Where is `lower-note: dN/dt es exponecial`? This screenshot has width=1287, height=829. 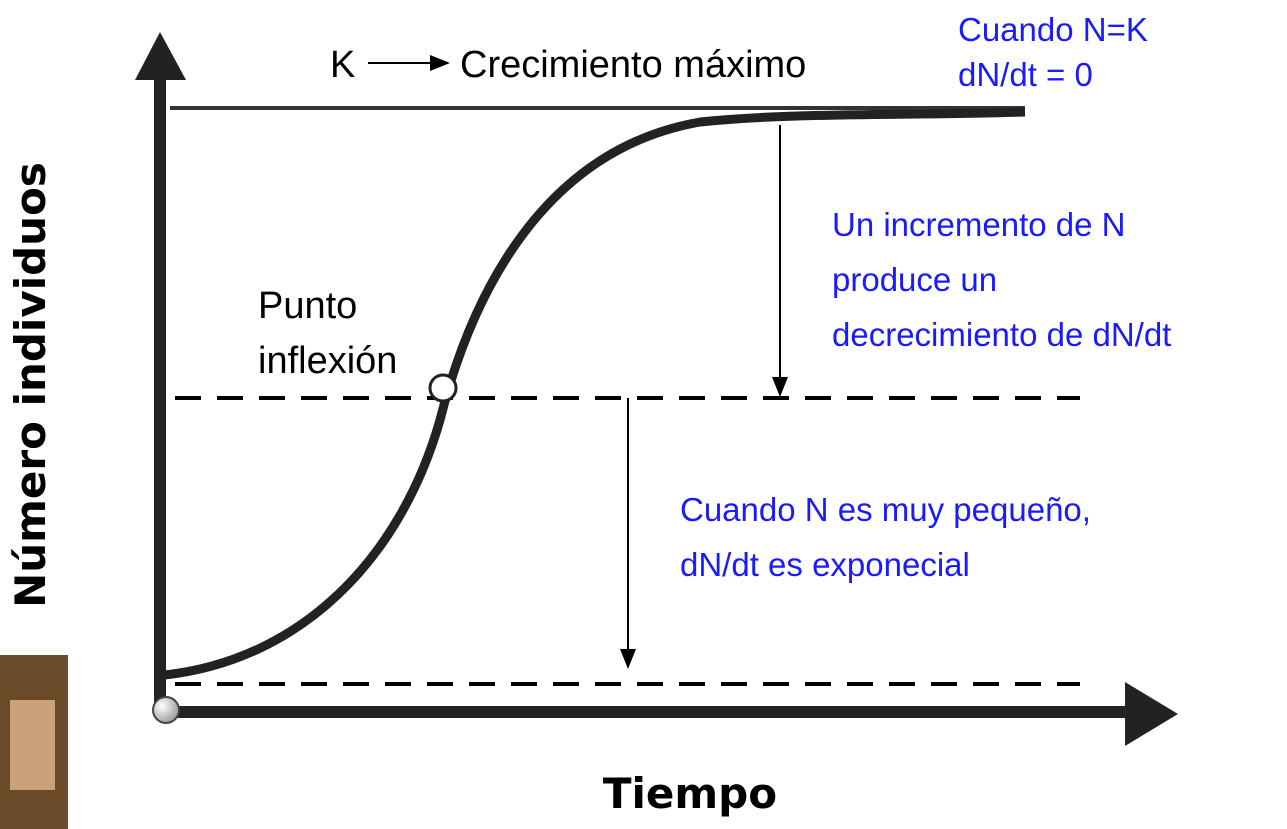
lower-note: dN/dt es exponecial is located at coordinates (825, 564).